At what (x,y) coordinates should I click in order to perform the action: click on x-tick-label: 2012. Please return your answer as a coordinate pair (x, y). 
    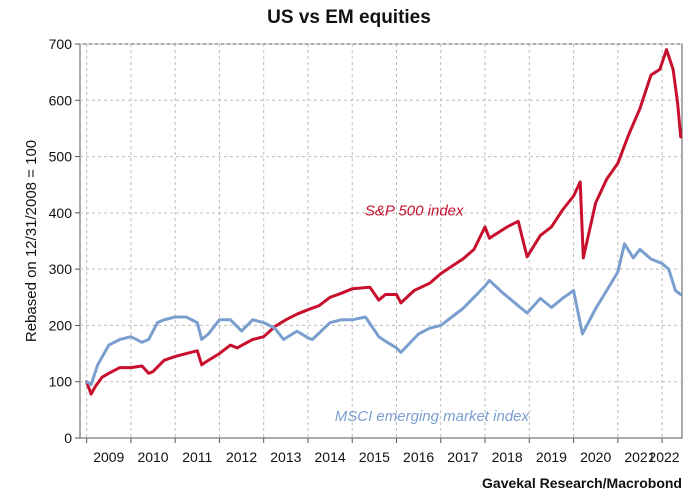
    Looking at the image, I should click on (241, 457).